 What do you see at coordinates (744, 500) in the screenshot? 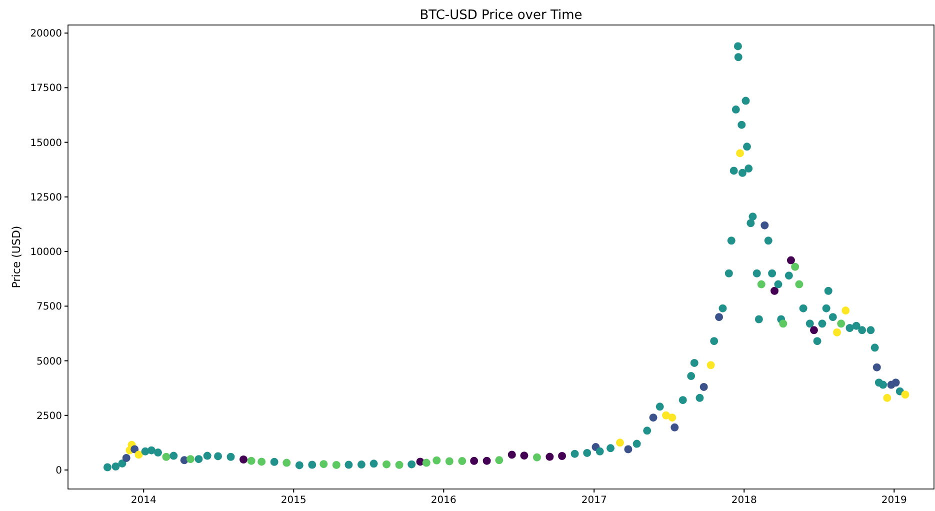
I see `x-tick-label: 2018` at bounding box center [744, 500].